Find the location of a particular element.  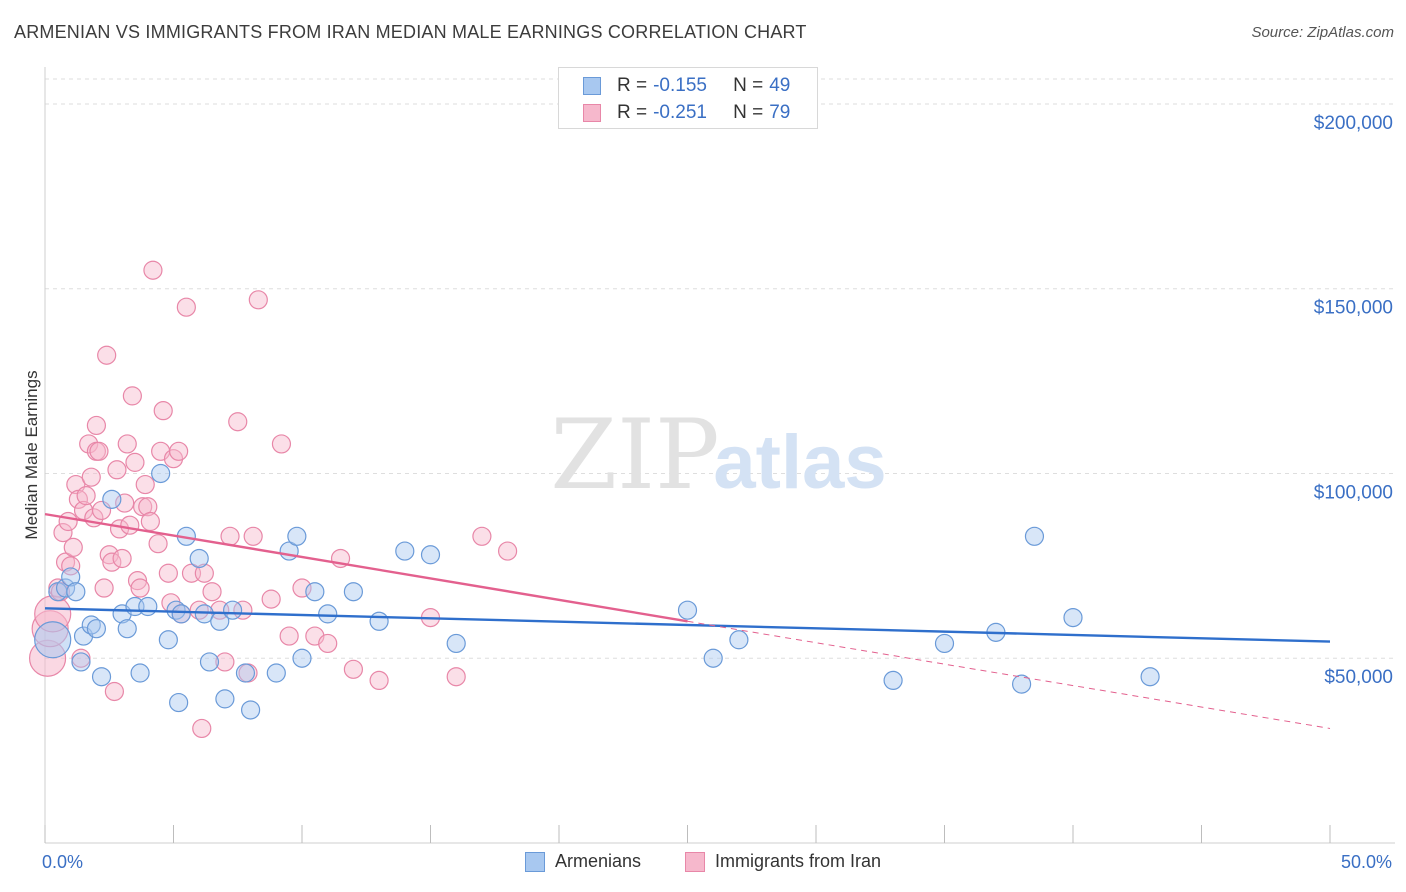

y-tick-label: $200,000 is located at coordinates (1353, 123).